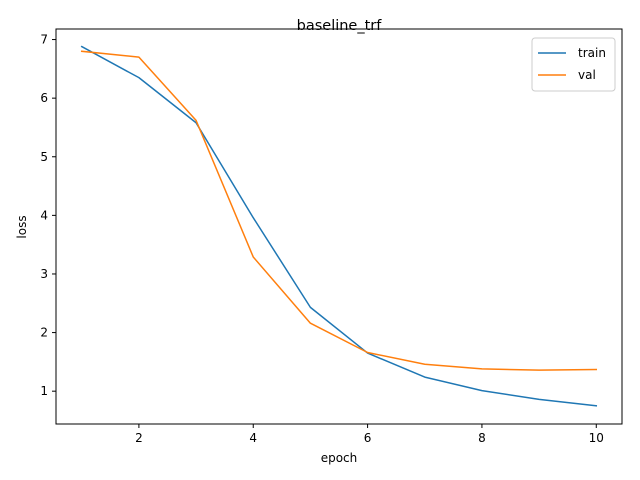 Image resolution: width=640 pixels, height=480 pixels. I want to click on legend: train val, so click(573, 64).